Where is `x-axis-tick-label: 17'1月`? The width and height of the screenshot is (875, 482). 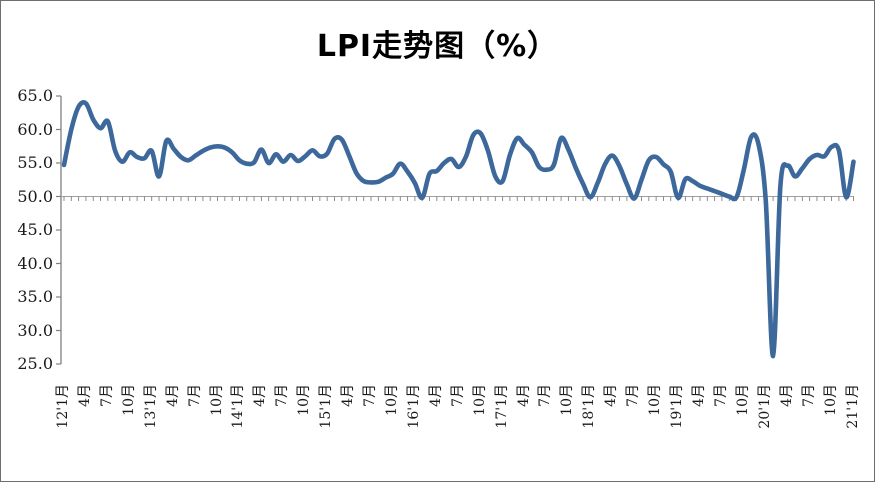
x-axis-tick-label: 17'1月 is located at coordinates (501, 406).